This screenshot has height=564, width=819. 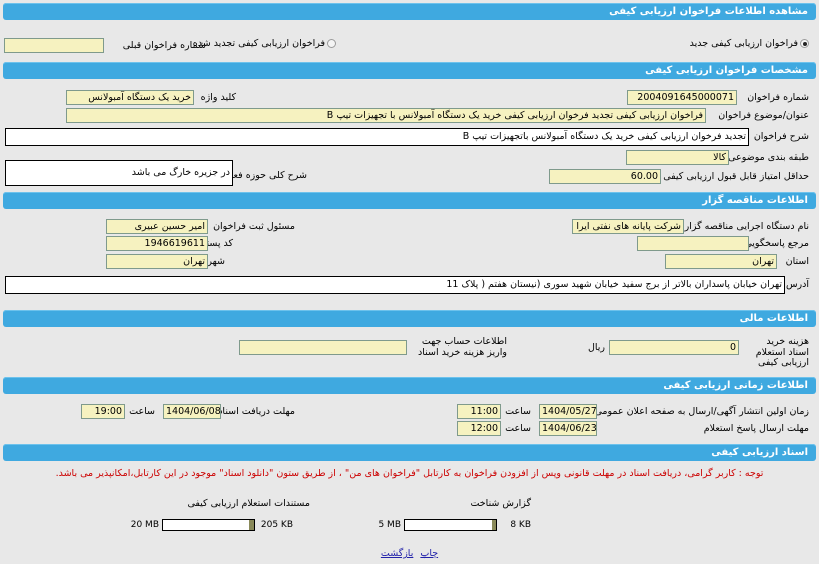 What do you see at coordinates (759, 452) in the screenshot?
I see `documents-section-title: اسناد ارزیابی کیفی` at bounding box center [759, 452].